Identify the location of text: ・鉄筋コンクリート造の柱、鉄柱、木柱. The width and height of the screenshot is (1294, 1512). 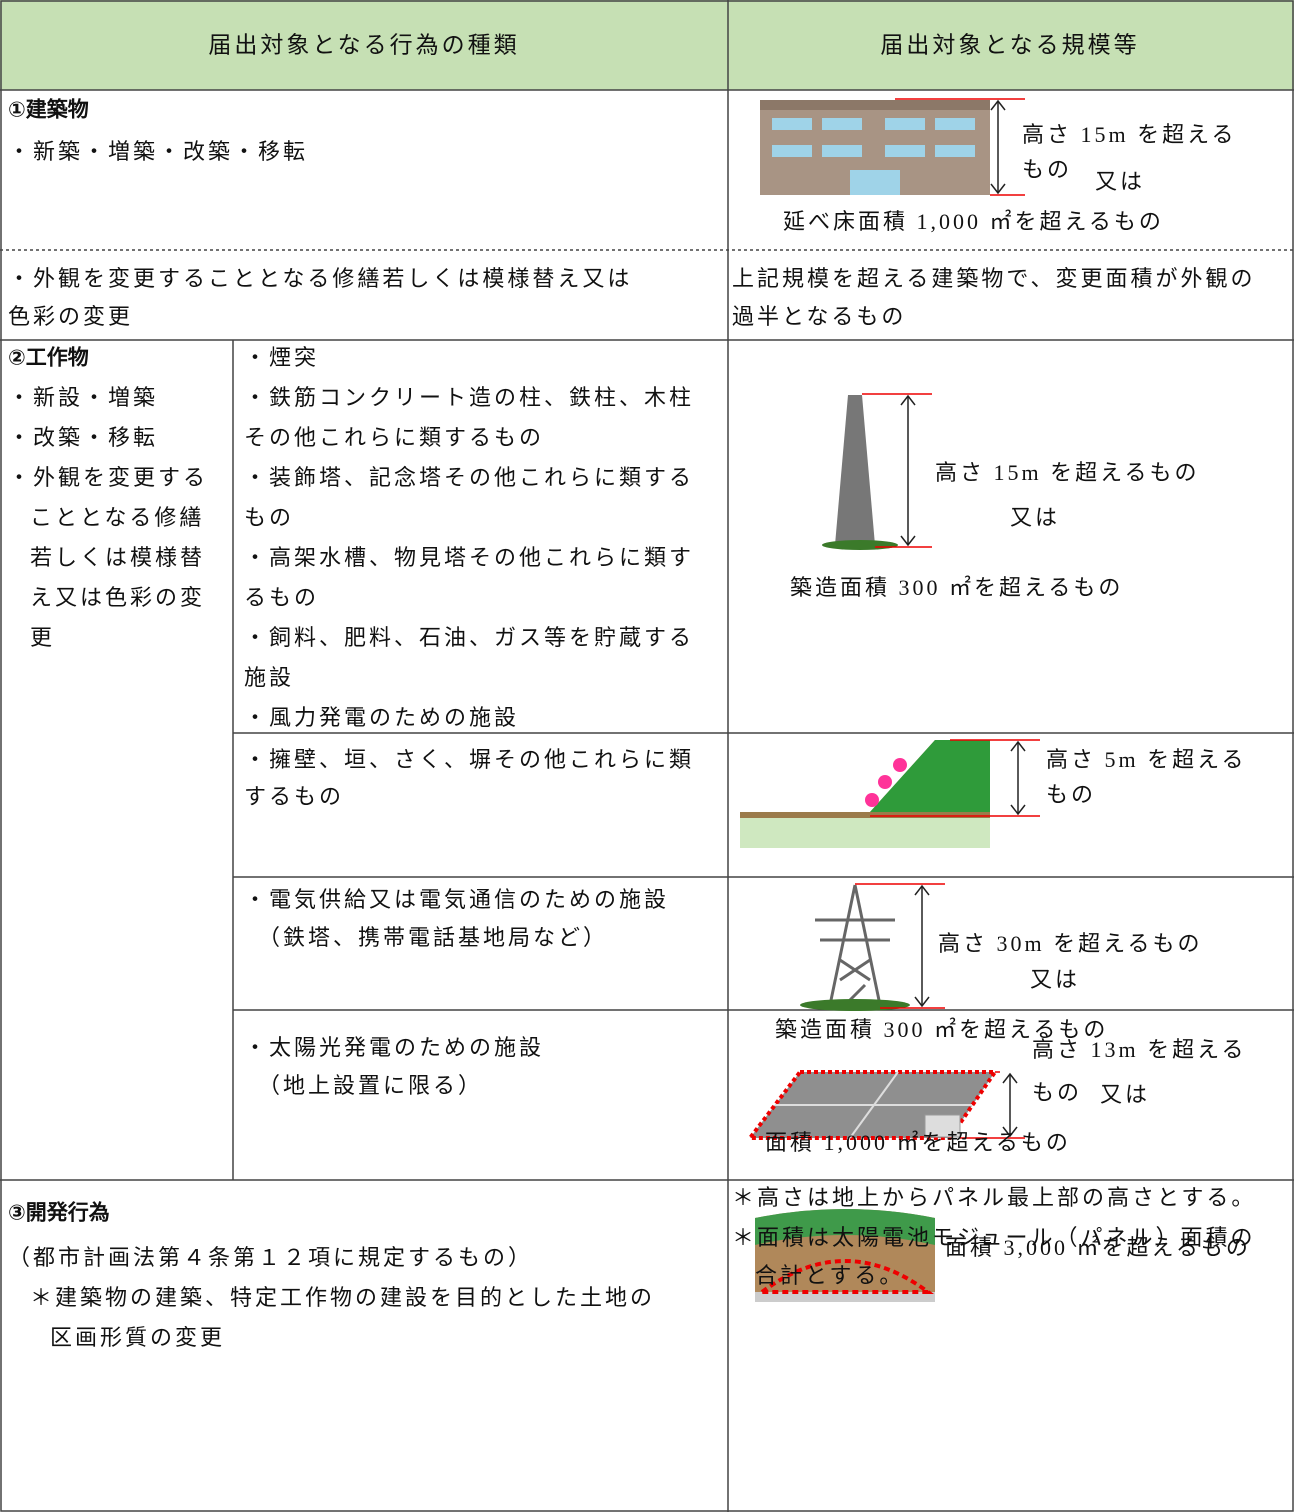
(469, 397).